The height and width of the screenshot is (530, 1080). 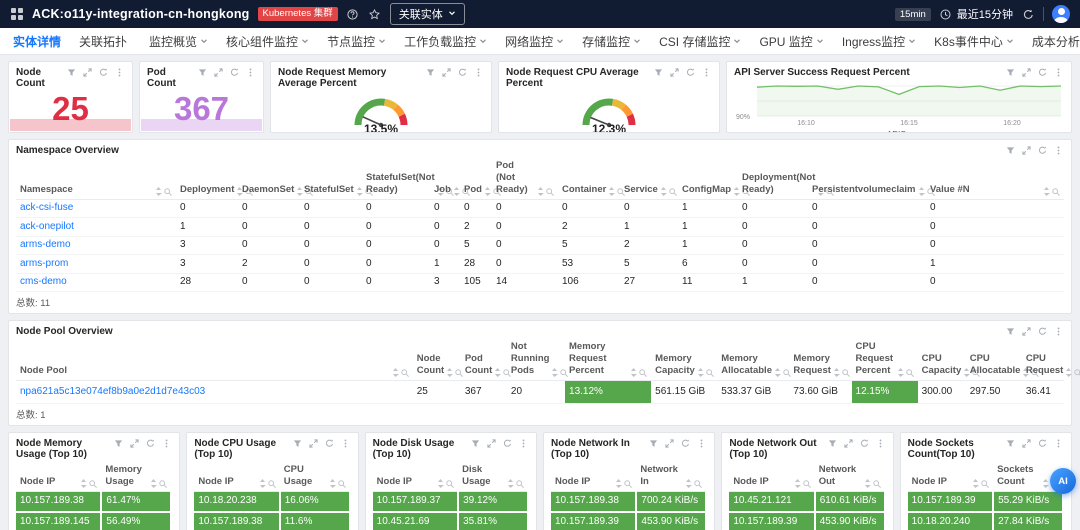 I want to click on namespace-link: ack-onepilot, so click(x=47, y=226).